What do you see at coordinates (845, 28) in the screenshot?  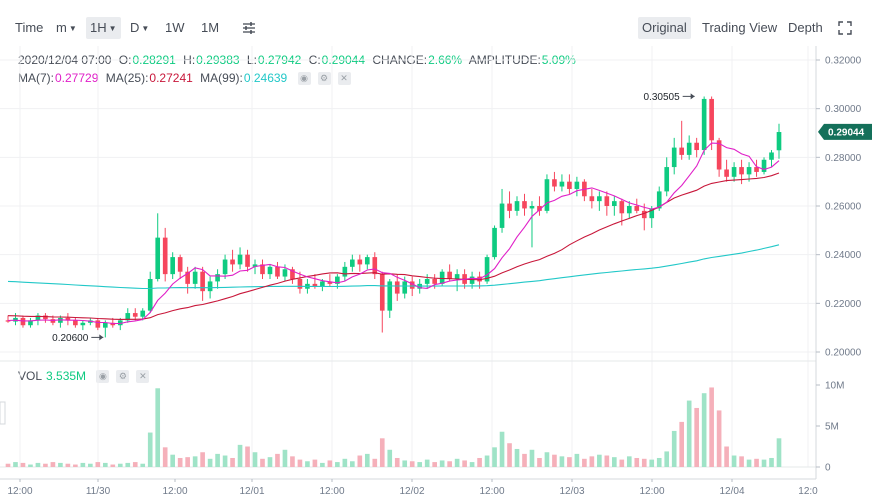 I see `fullscreen-button` at bounding box center [845, 28].